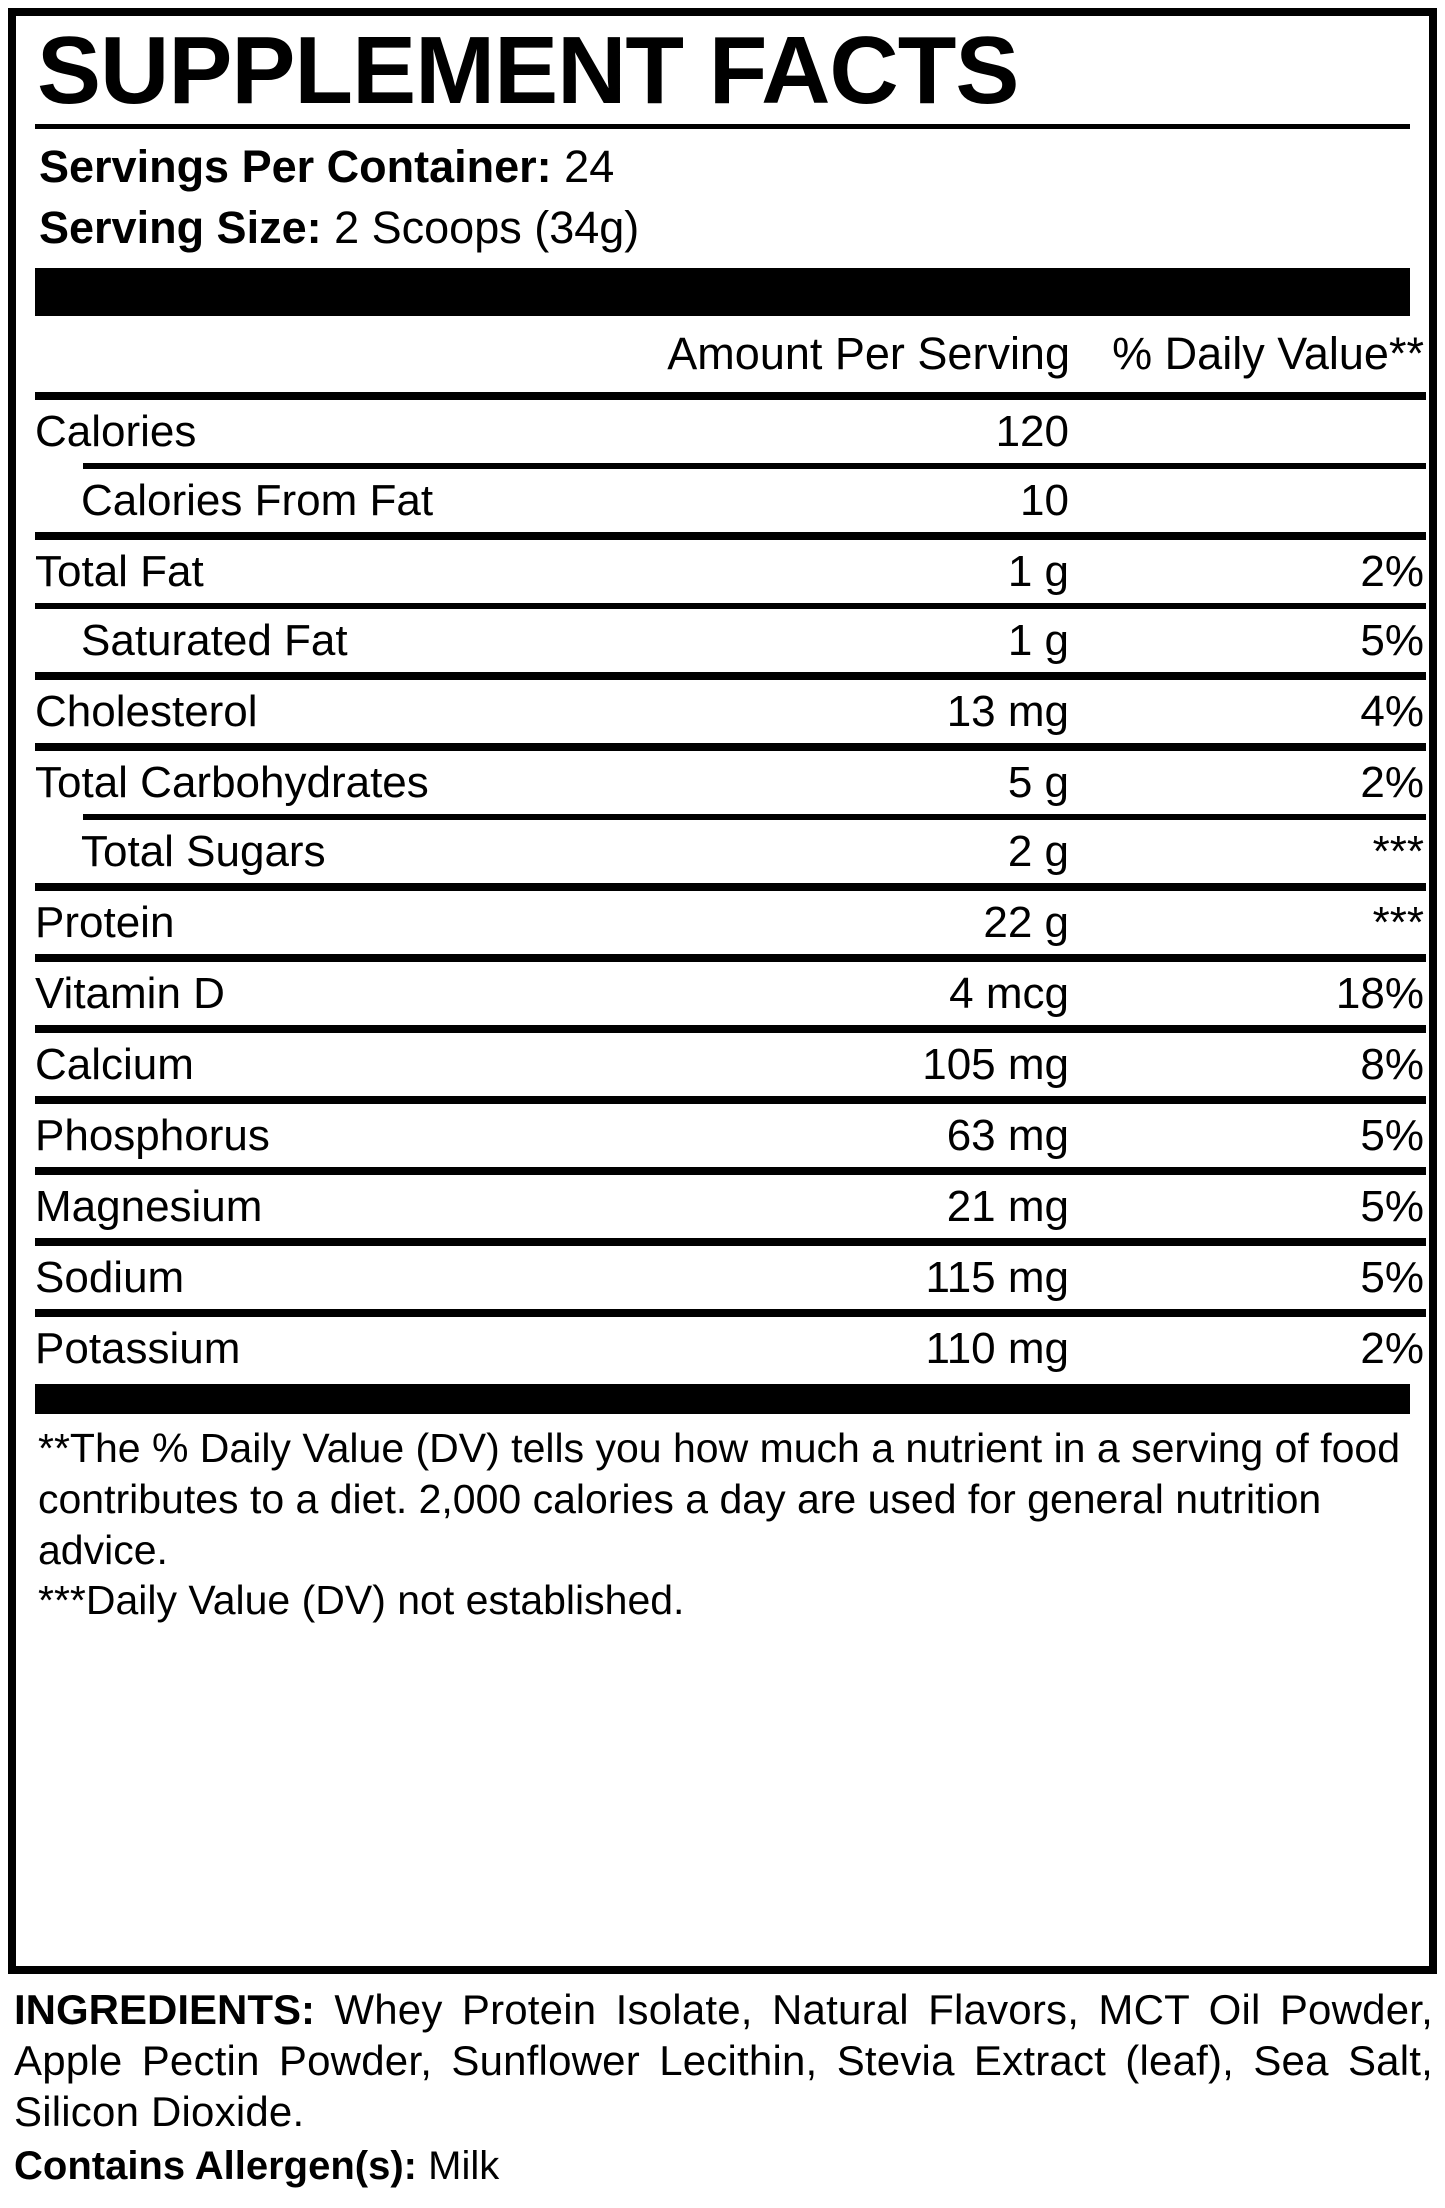 The height and width of the screenshot is (2208, 1445). What do you see at coordinates (868, 354) in the screenshot?
I see `column-header-amount: Amount Per Serving` at bounding box center [868, 354].